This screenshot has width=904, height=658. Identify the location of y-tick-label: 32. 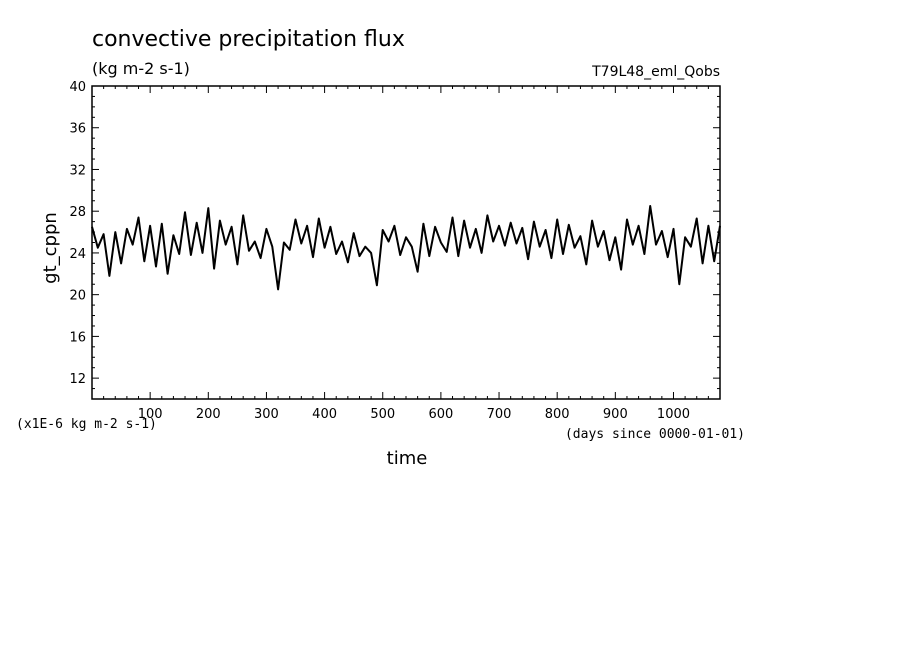
(77, 170).